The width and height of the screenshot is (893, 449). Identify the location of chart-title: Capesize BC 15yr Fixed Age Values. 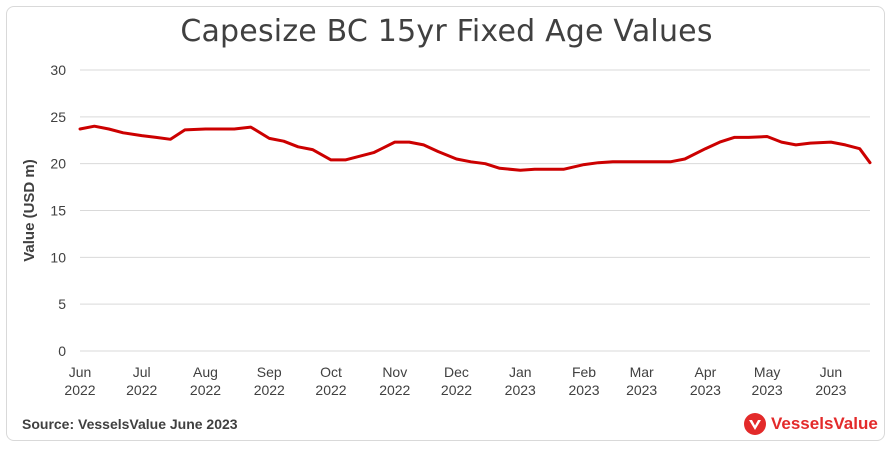
(446, 31).